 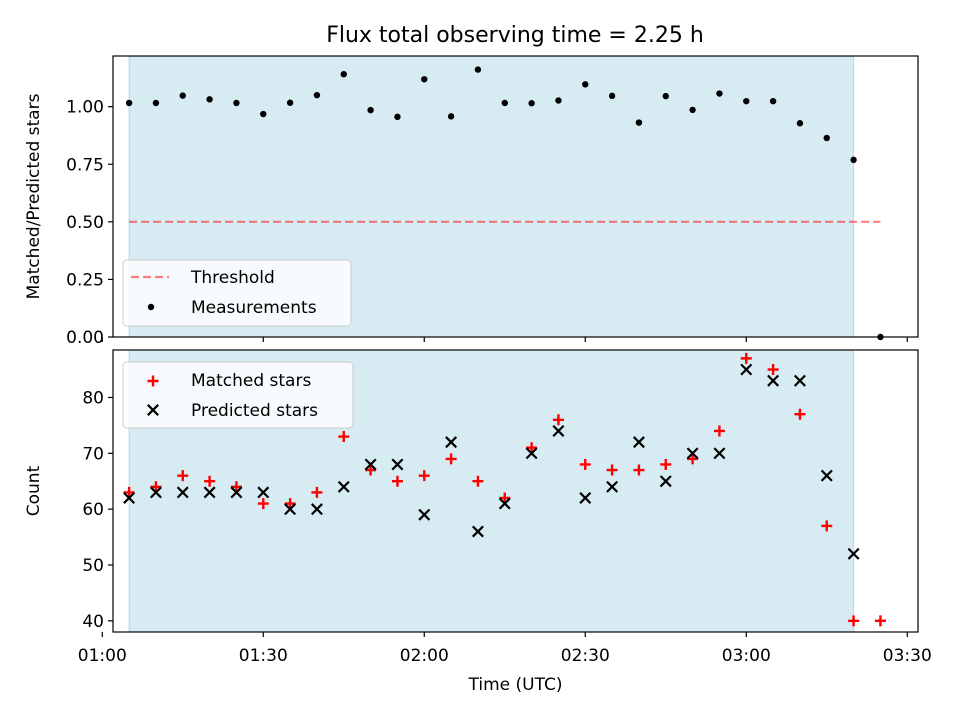 I want to click on y-tick-label: 0.00, so click(x=85, y=338).